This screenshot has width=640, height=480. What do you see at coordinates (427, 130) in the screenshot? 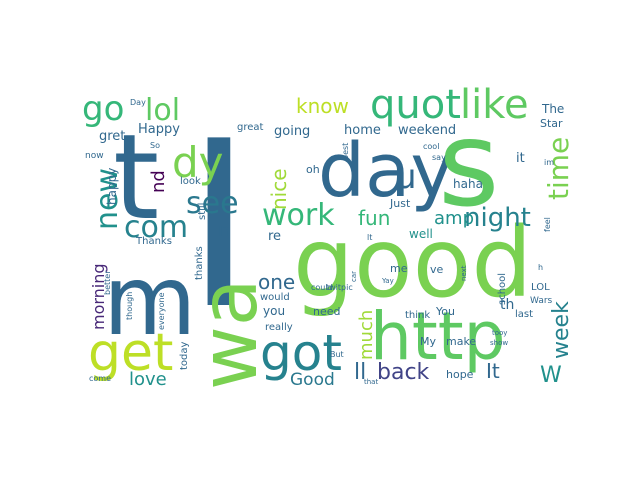
I see `cloud-word: weekend` at bounding box center [427, 130].